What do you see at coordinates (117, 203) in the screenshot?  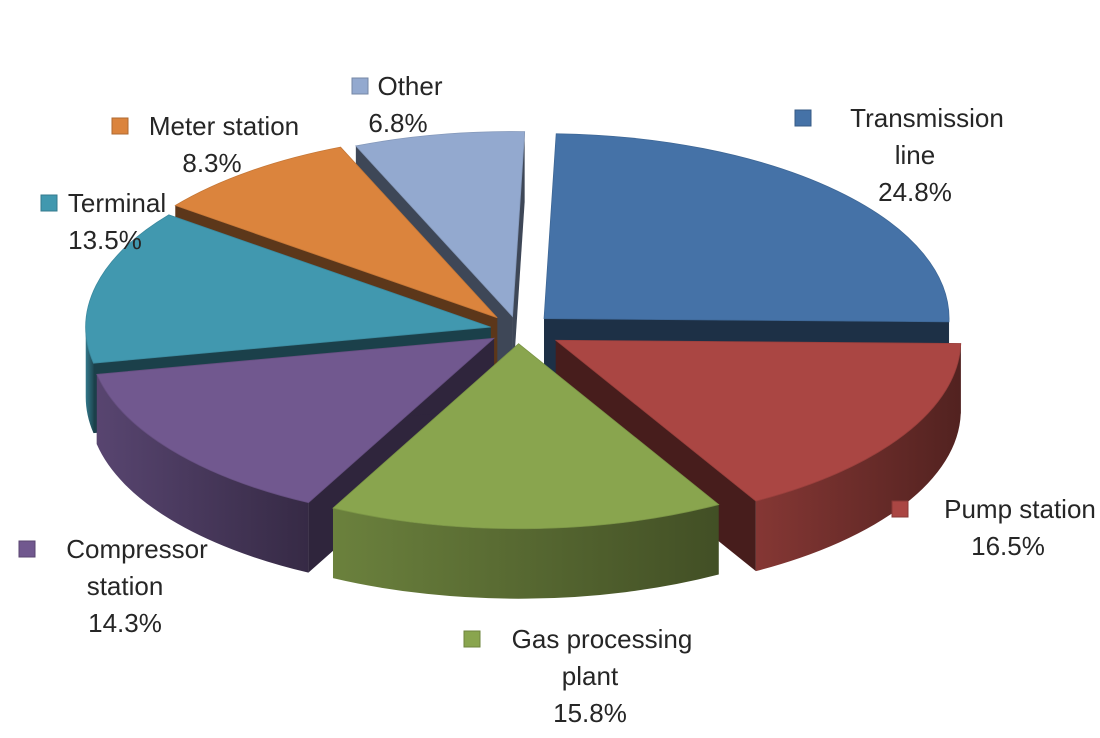 I see `label-name-terminal-0: Terminal` at bounding box center [117, 203].